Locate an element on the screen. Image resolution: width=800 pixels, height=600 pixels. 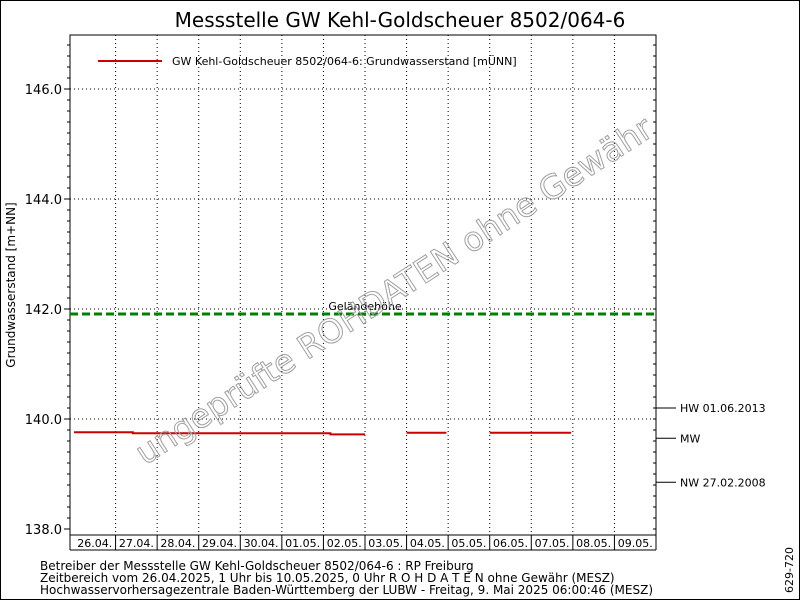
x-tick-label: 28.04. is located at coordinates (177, 543).